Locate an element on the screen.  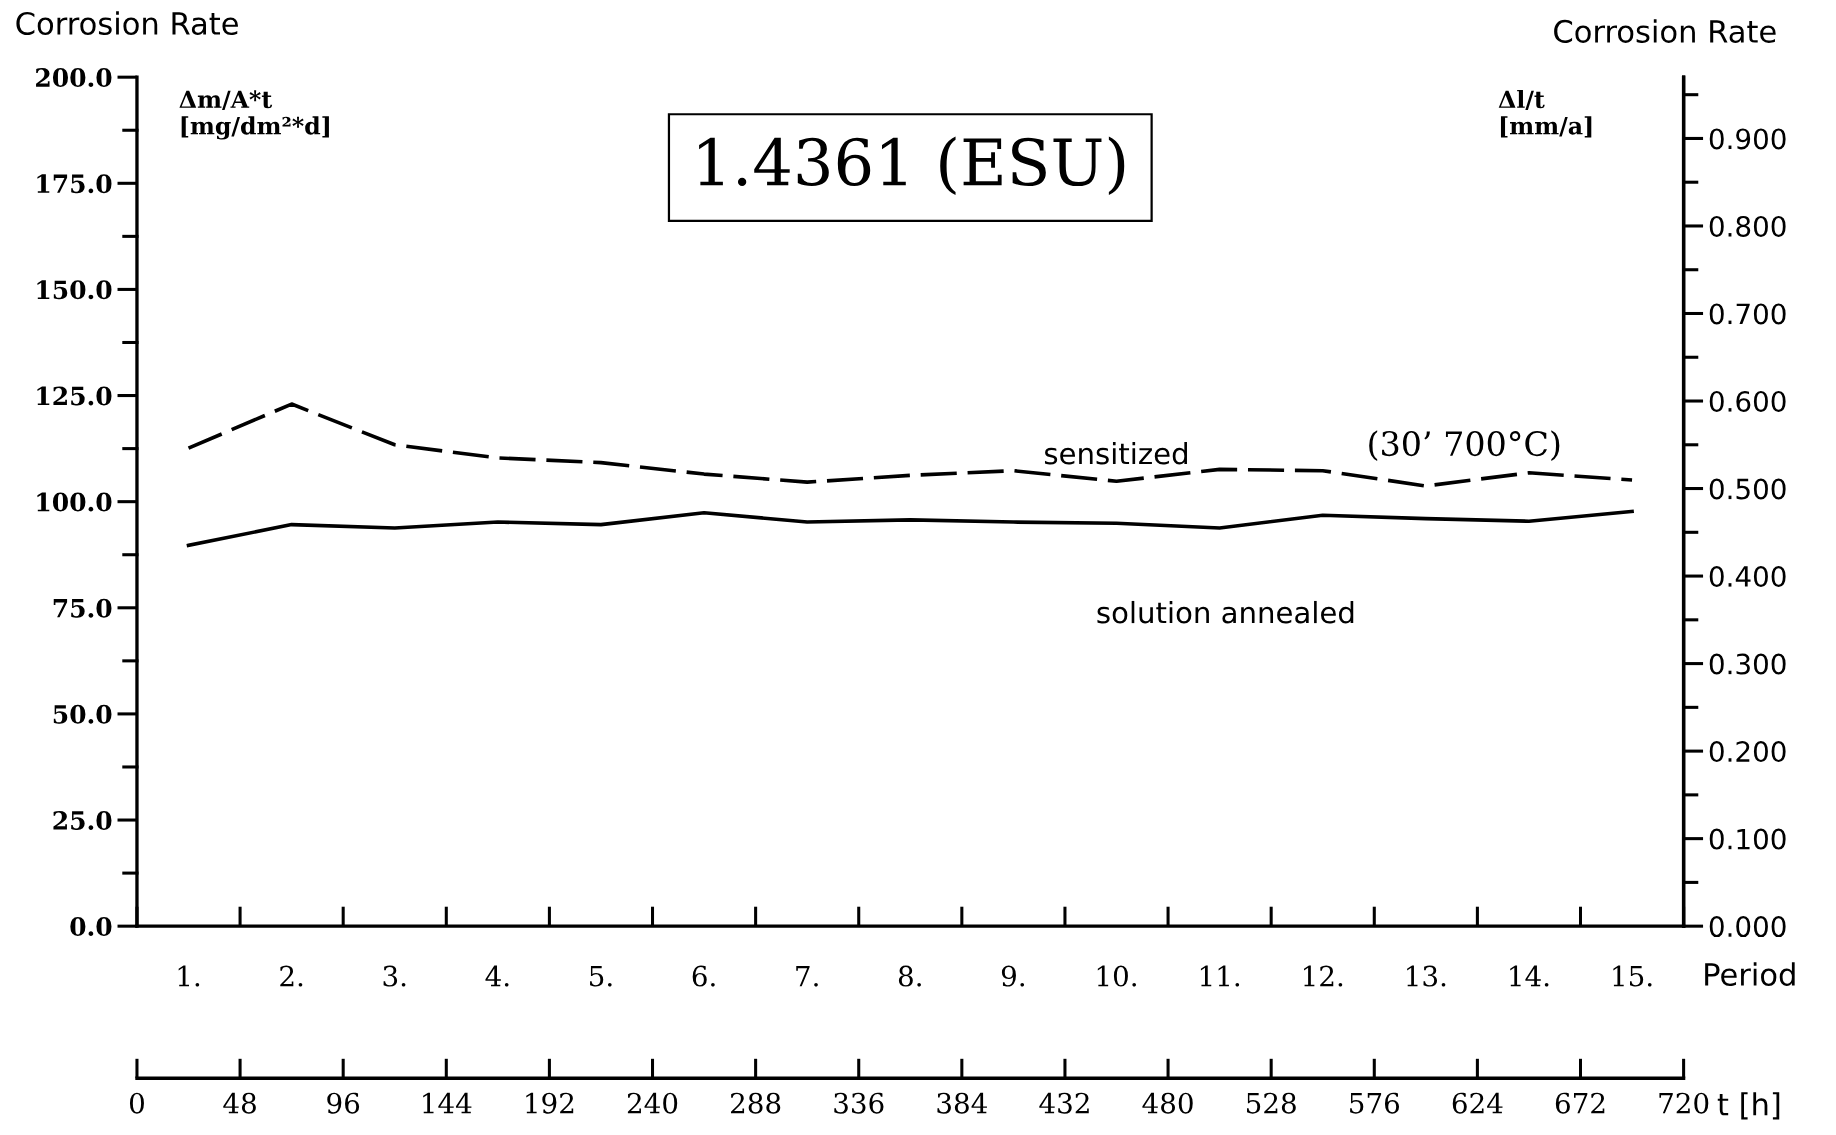
x2-tick-label: 672 is located at coordinates (1580, 1103).